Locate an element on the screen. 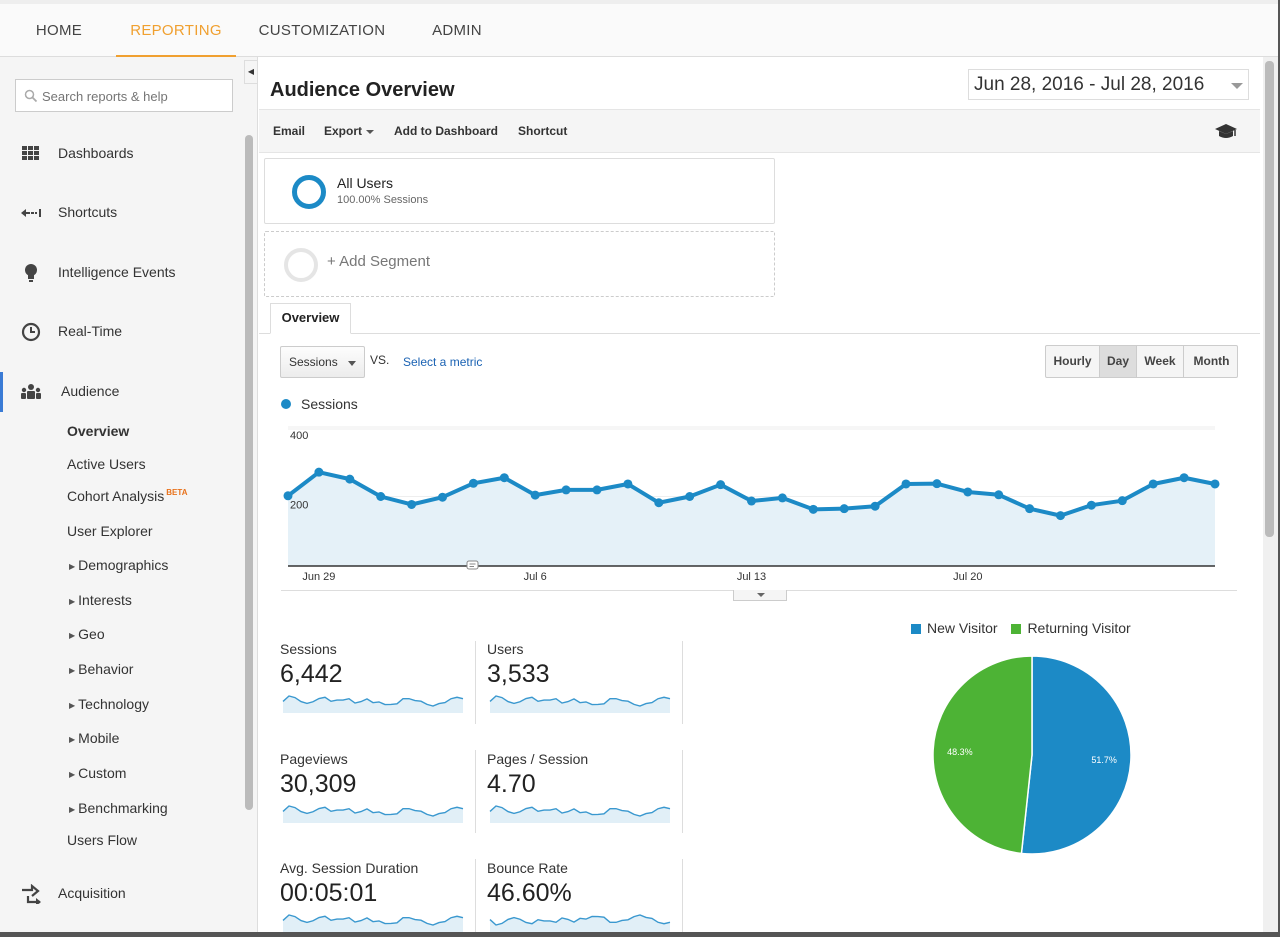  sidebar-item-dashboards: Dashboards is located at coordinates (122, 154).